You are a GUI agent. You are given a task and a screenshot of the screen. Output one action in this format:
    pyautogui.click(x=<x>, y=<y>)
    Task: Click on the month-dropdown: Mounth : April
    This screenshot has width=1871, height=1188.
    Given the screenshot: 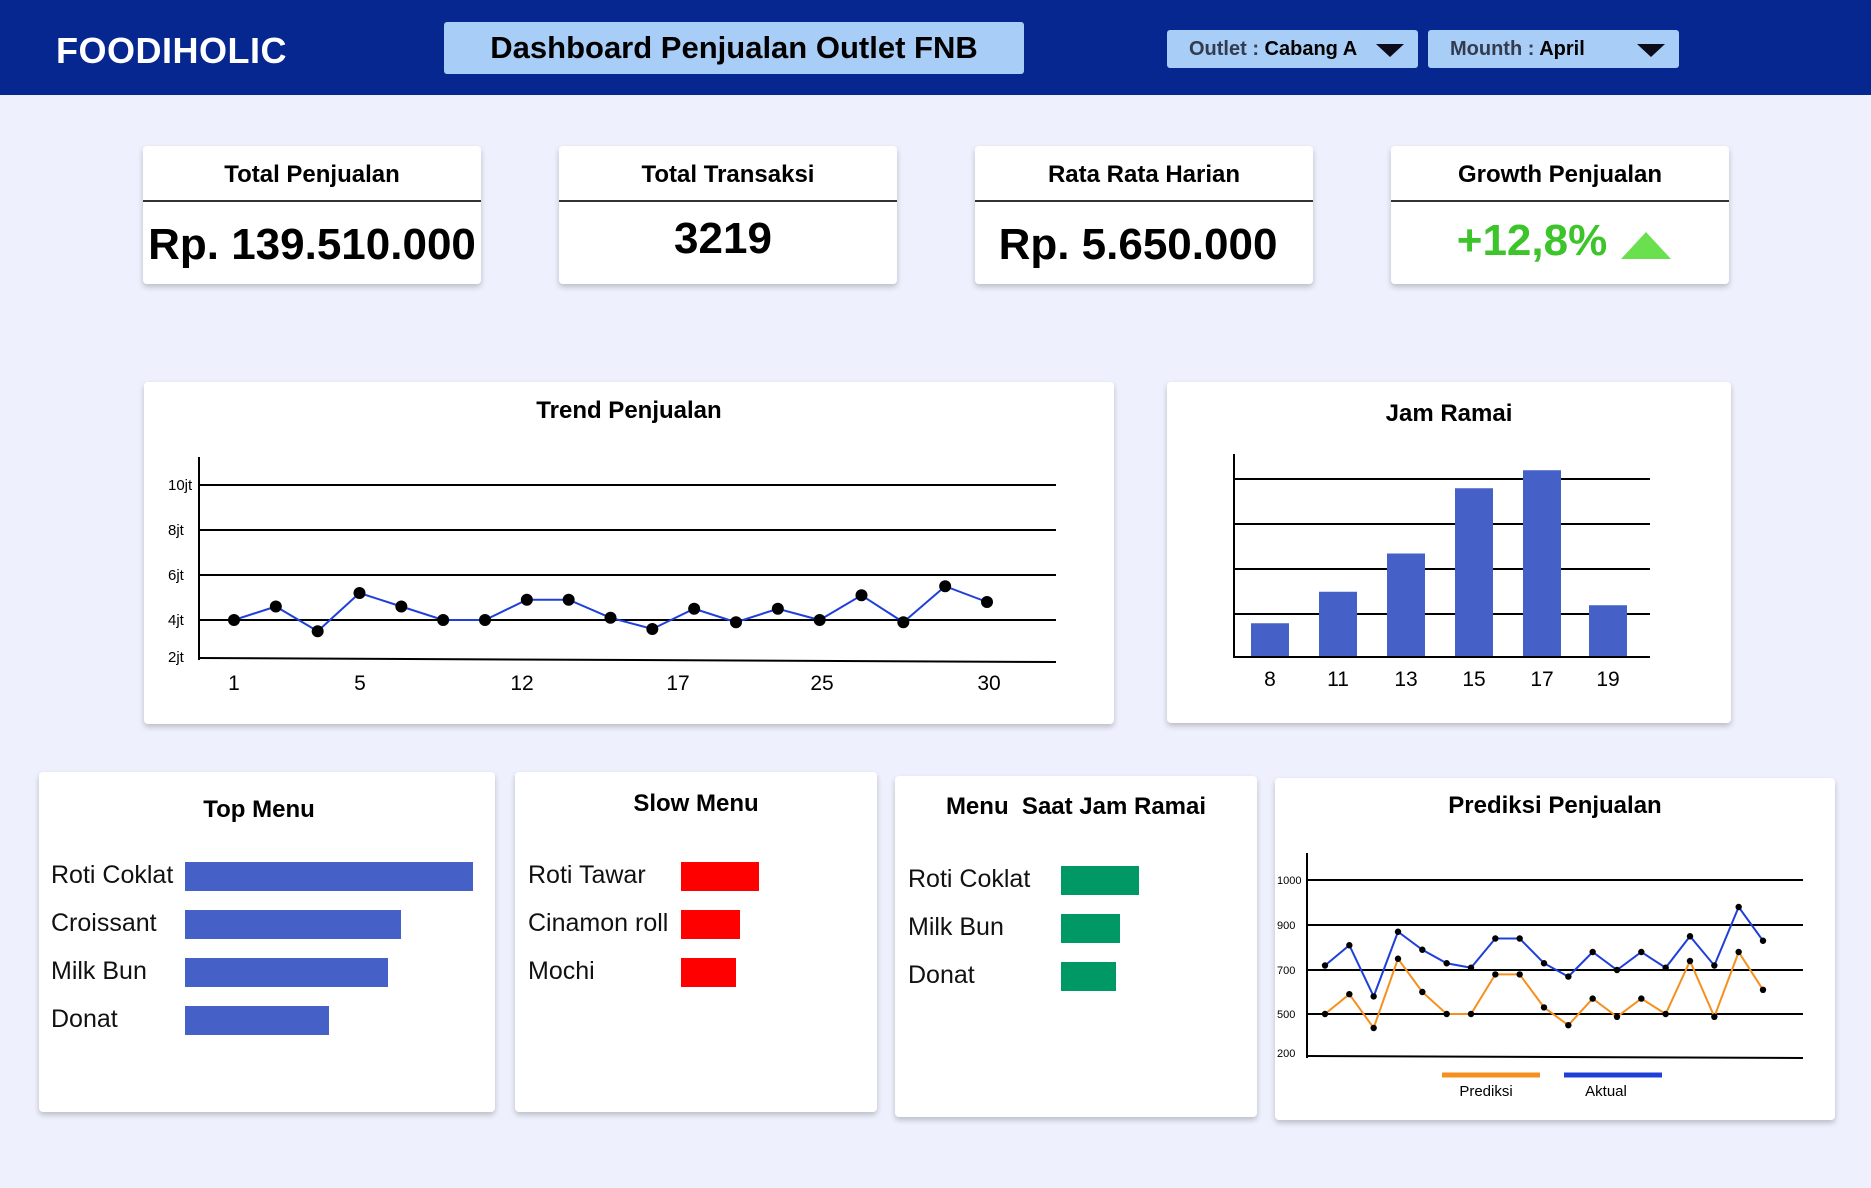 What is the action you would take?
    pyautogui.click(x=1553, y=49)
    